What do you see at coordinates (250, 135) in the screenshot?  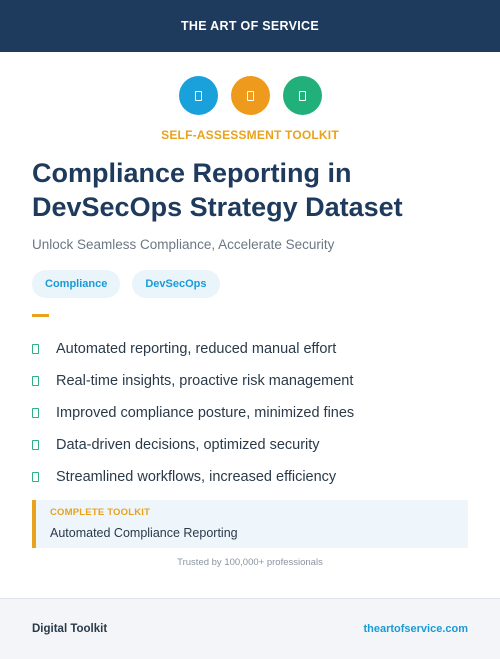 I see `kicker-label: SELF-ASSESSMENT TOOLKIT` at bounding box center [250, 135].